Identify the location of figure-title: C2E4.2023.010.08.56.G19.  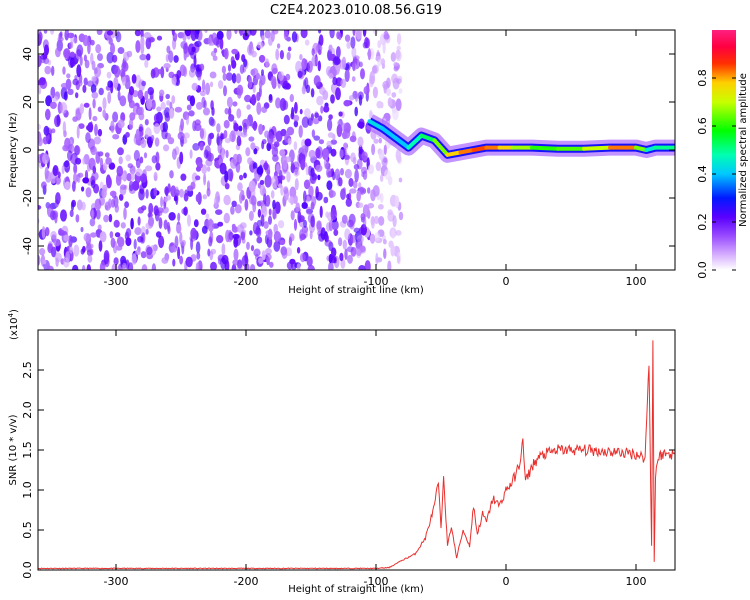
(356, 10).